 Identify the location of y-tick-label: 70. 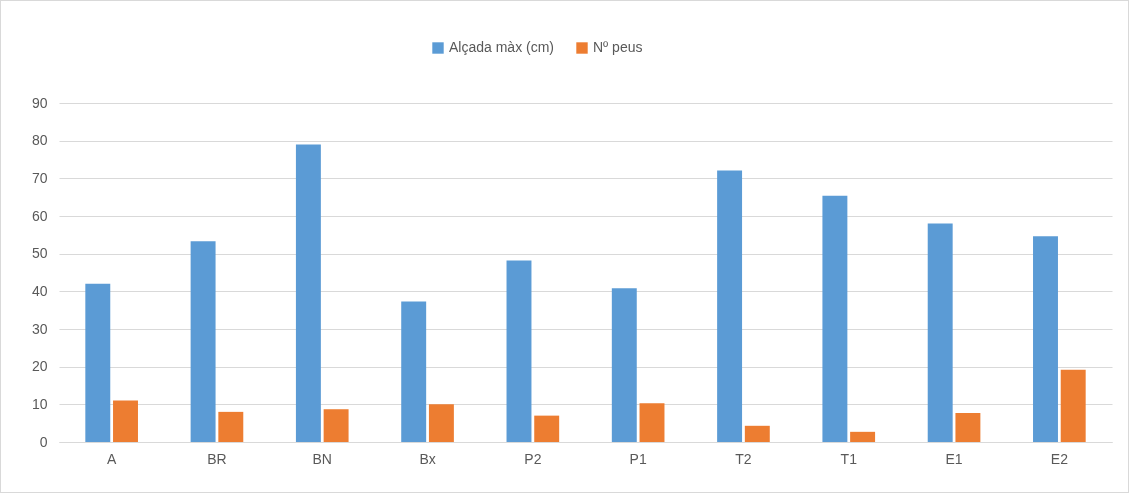
(39, 177).